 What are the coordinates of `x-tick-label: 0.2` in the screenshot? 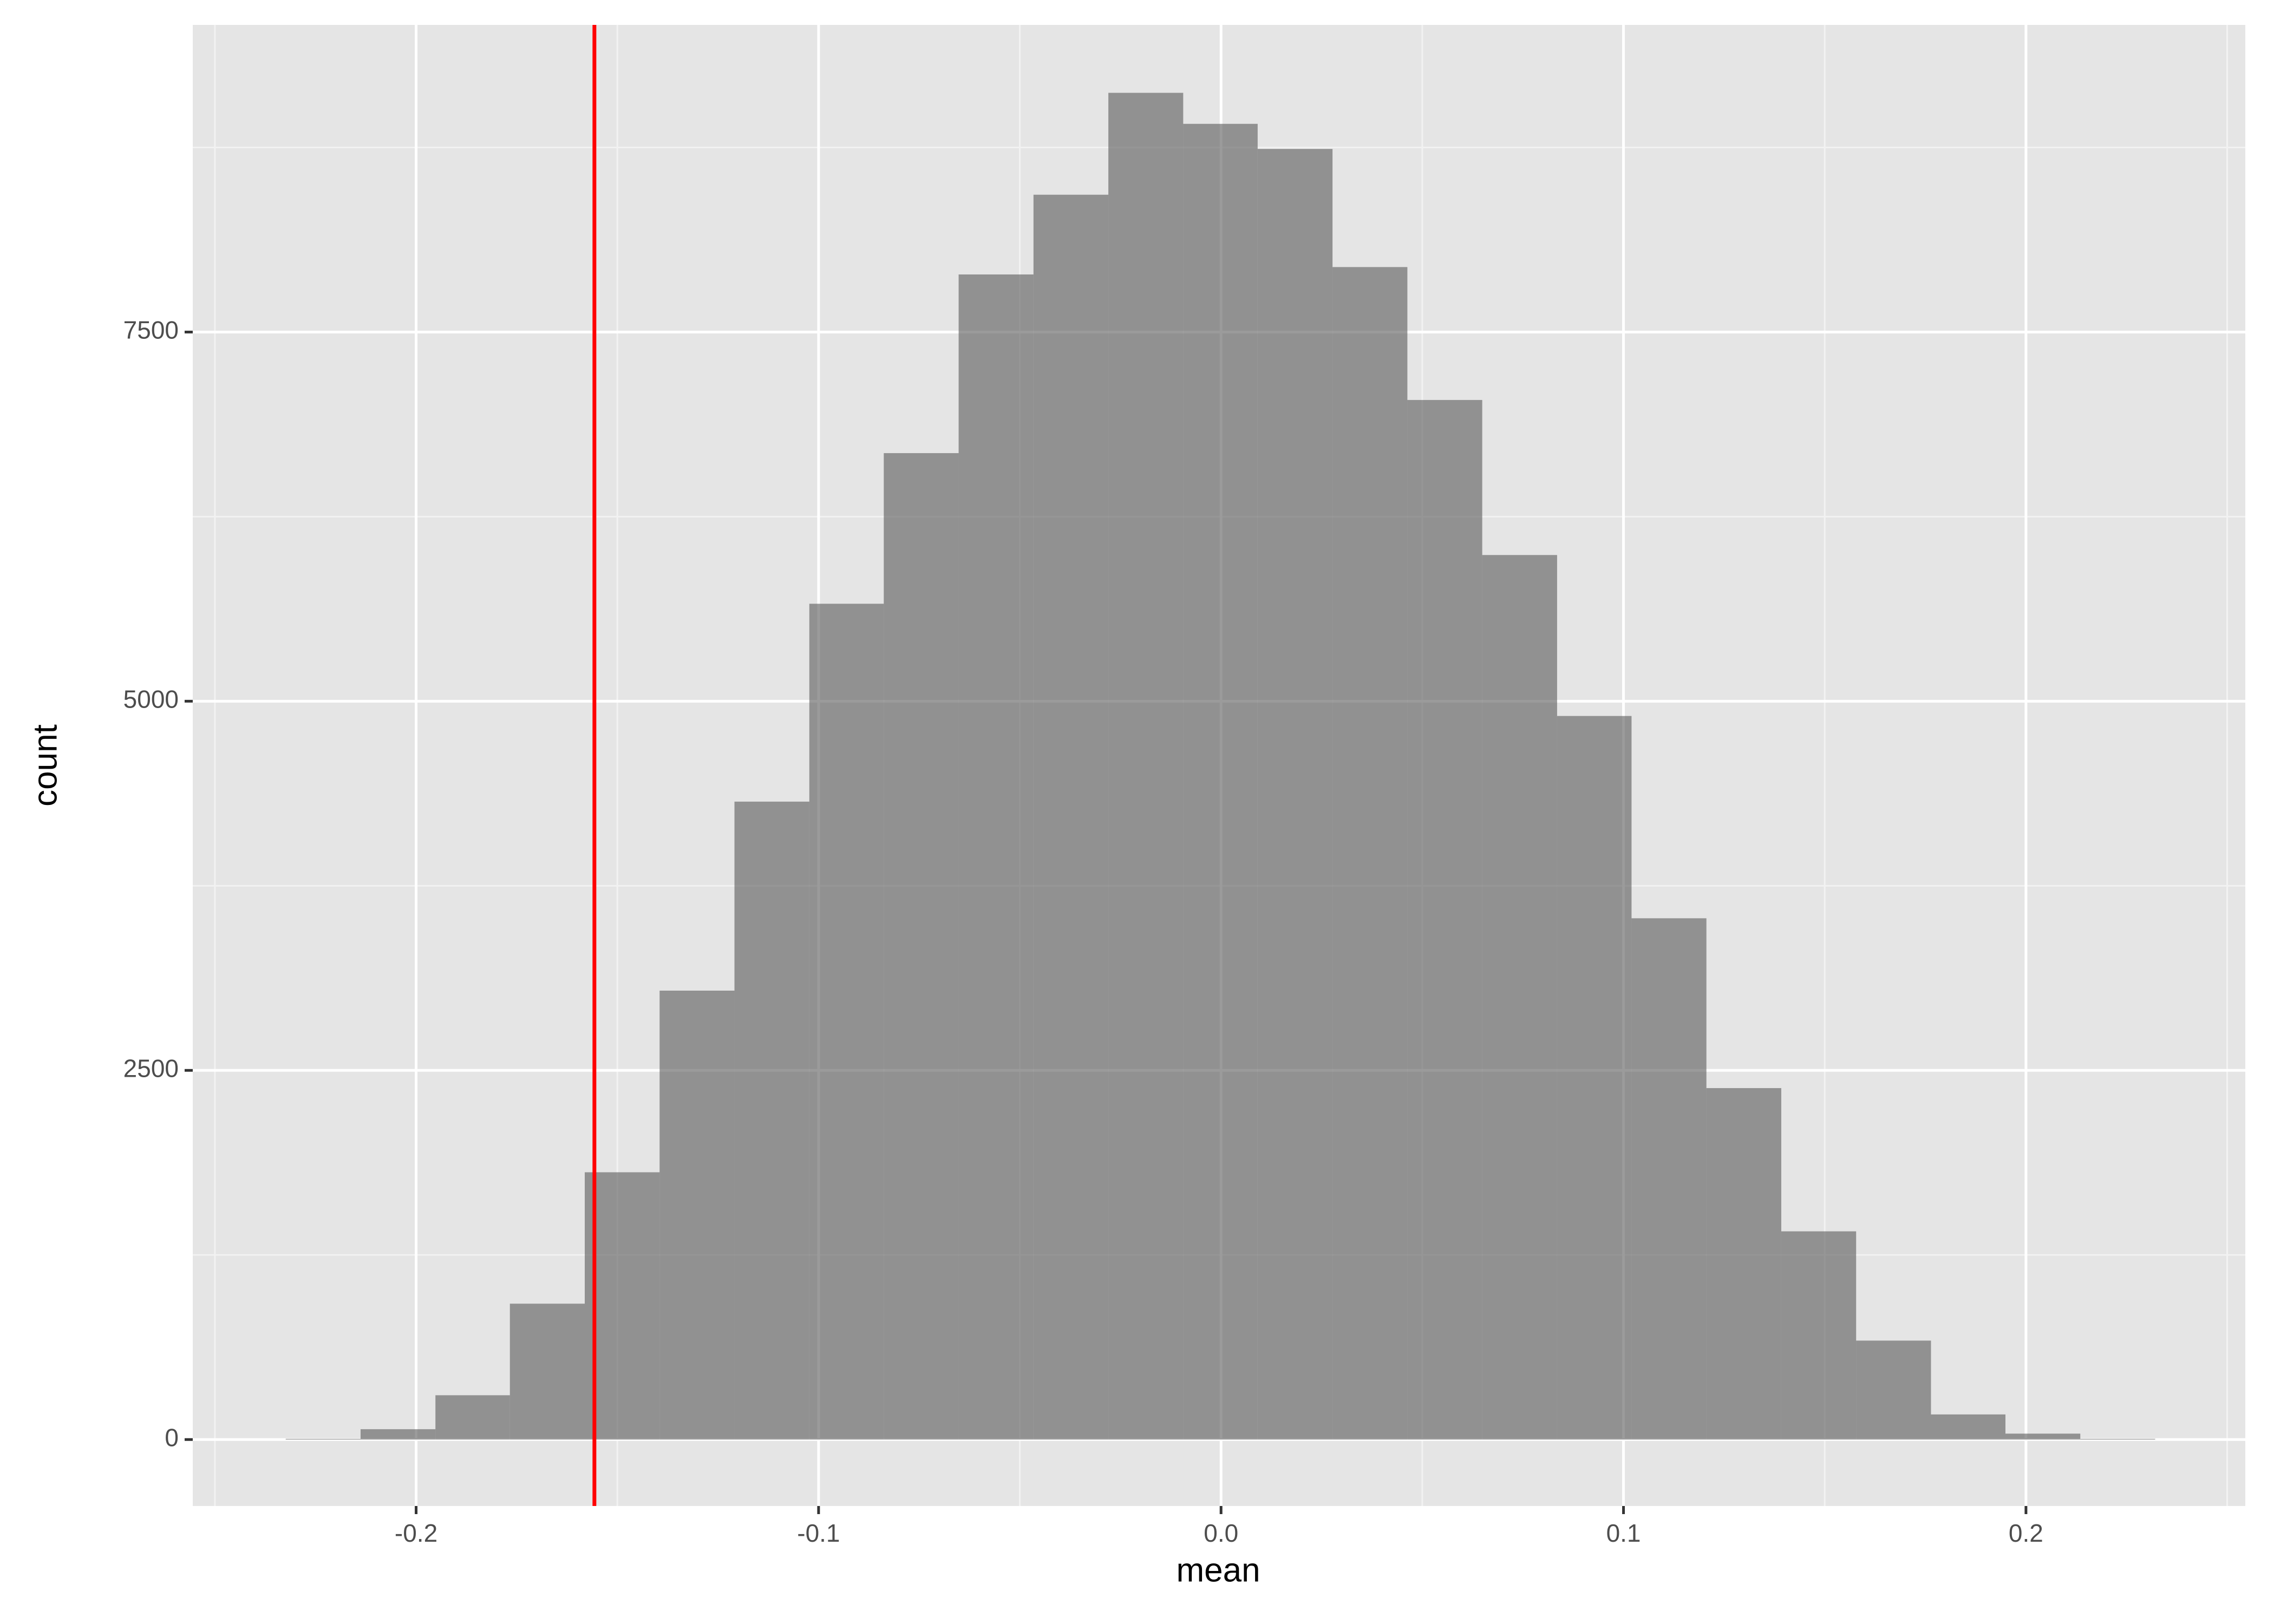 It's located at (2026, 1533).